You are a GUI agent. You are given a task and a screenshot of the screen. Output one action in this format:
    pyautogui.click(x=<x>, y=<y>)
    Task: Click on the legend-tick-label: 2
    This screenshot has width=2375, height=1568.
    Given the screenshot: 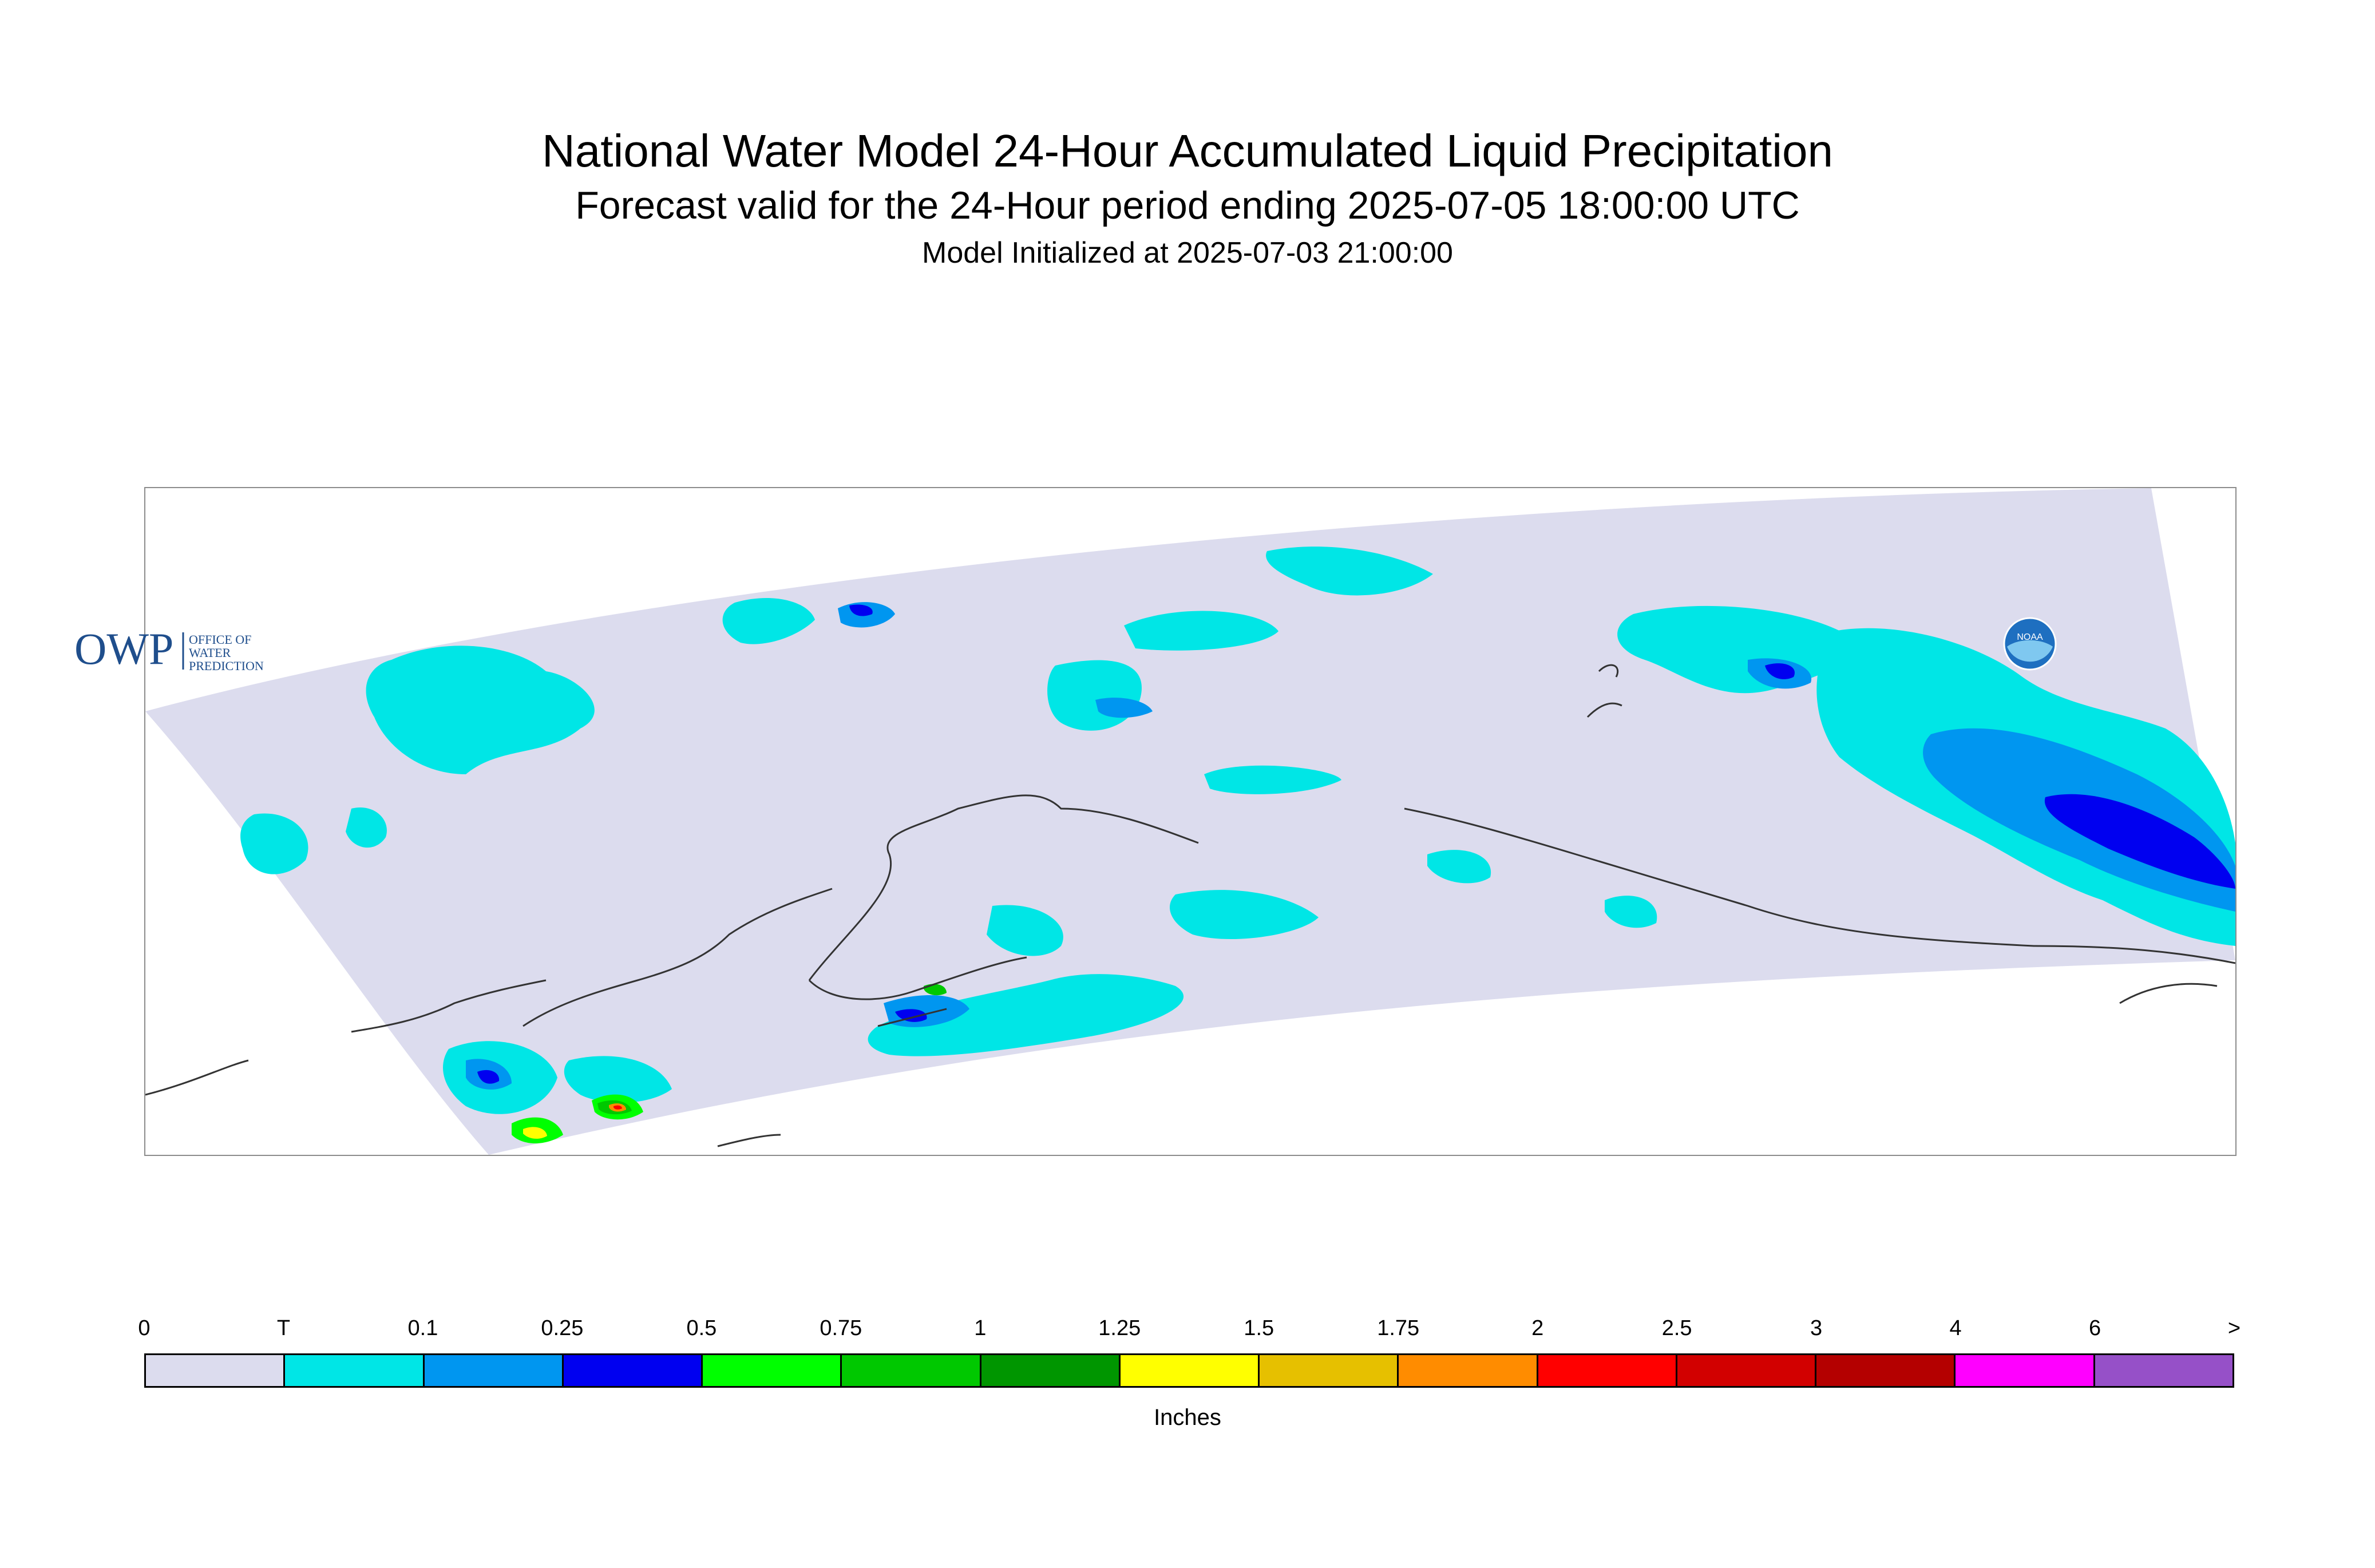 What is the action you would take?
    pyautogui.click(x=1538, y=1328)
    